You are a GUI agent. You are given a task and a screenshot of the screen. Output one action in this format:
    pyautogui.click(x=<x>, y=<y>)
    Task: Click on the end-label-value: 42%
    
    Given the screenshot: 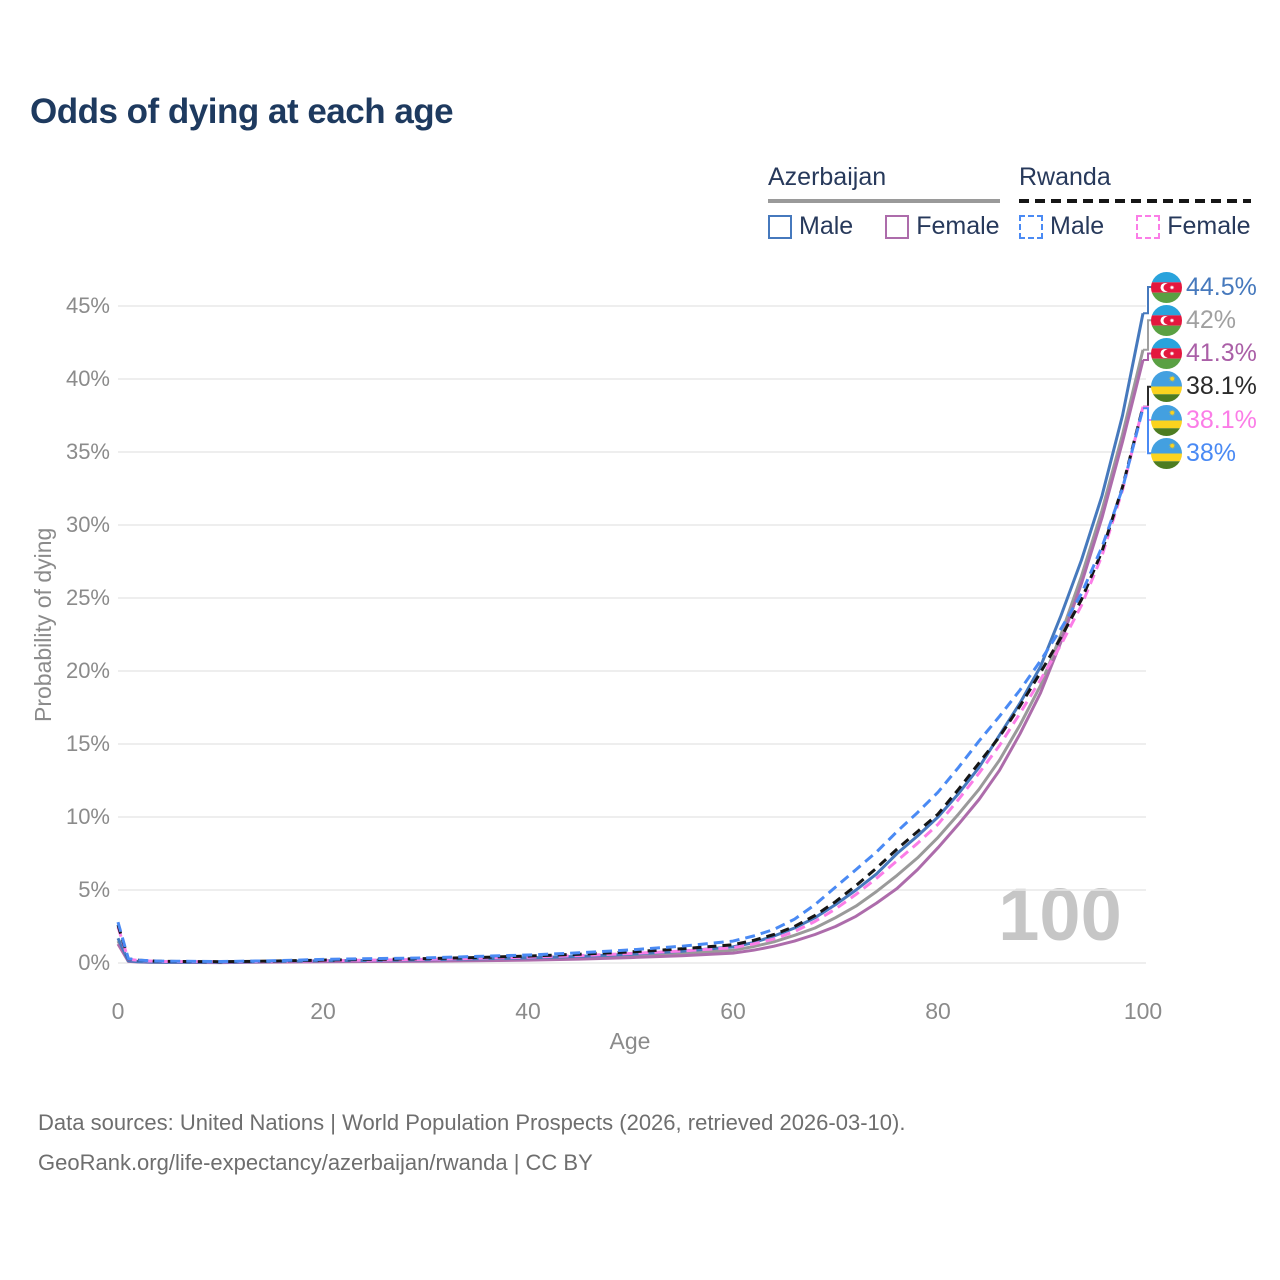 What is the action you would take?
    pyautogui.click(x=1211, y=319)
    